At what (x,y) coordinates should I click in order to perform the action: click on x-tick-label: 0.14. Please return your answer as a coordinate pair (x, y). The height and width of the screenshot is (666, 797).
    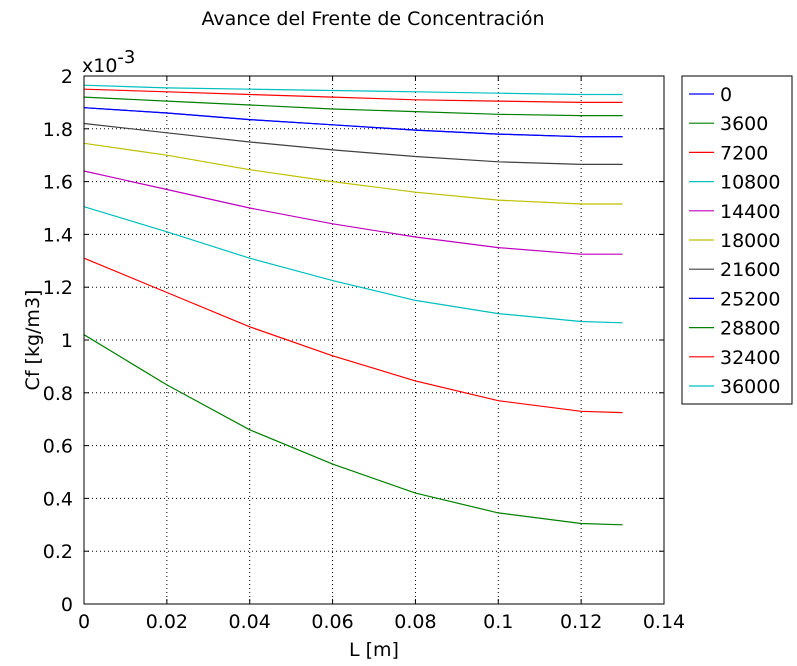
    Looking at the image, I should click on (664, 622).